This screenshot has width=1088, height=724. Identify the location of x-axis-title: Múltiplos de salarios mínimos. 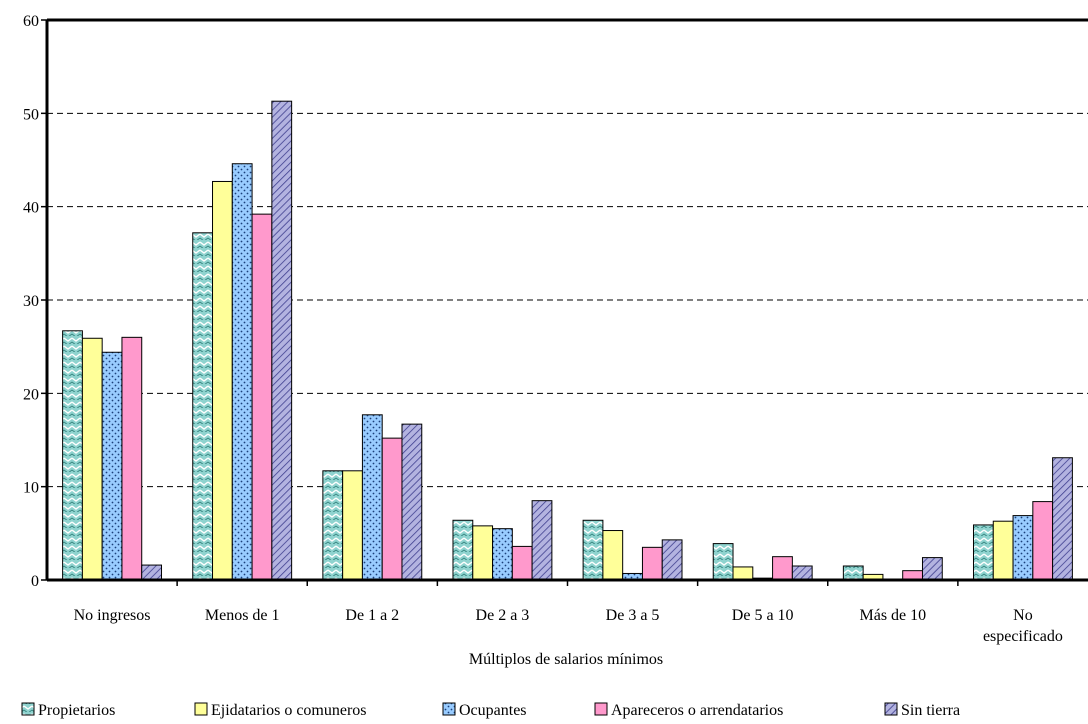
(566, 659).